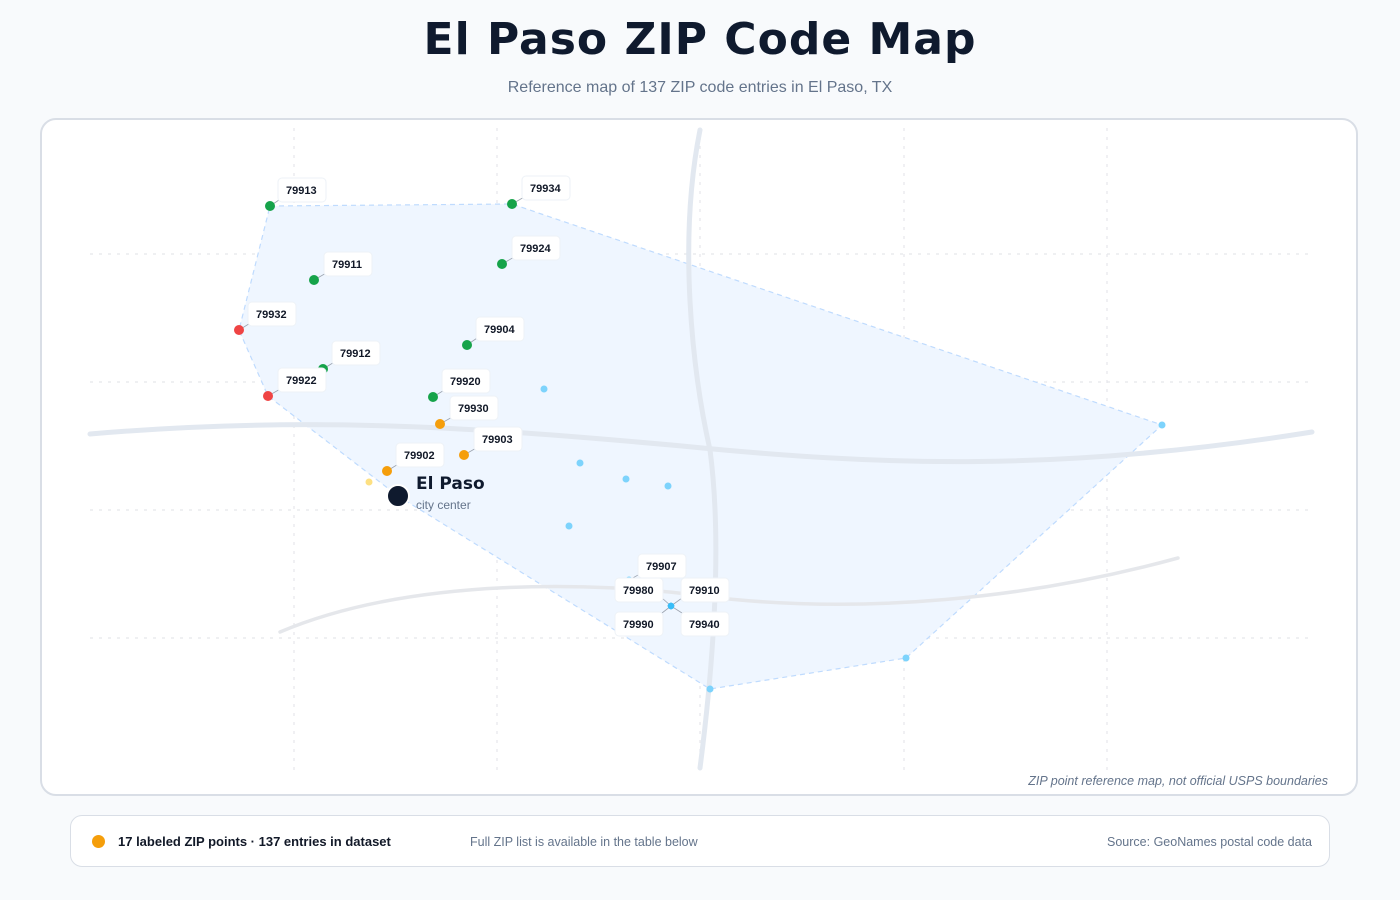  I want to click on zip-label: 79922, so click(301, 381).